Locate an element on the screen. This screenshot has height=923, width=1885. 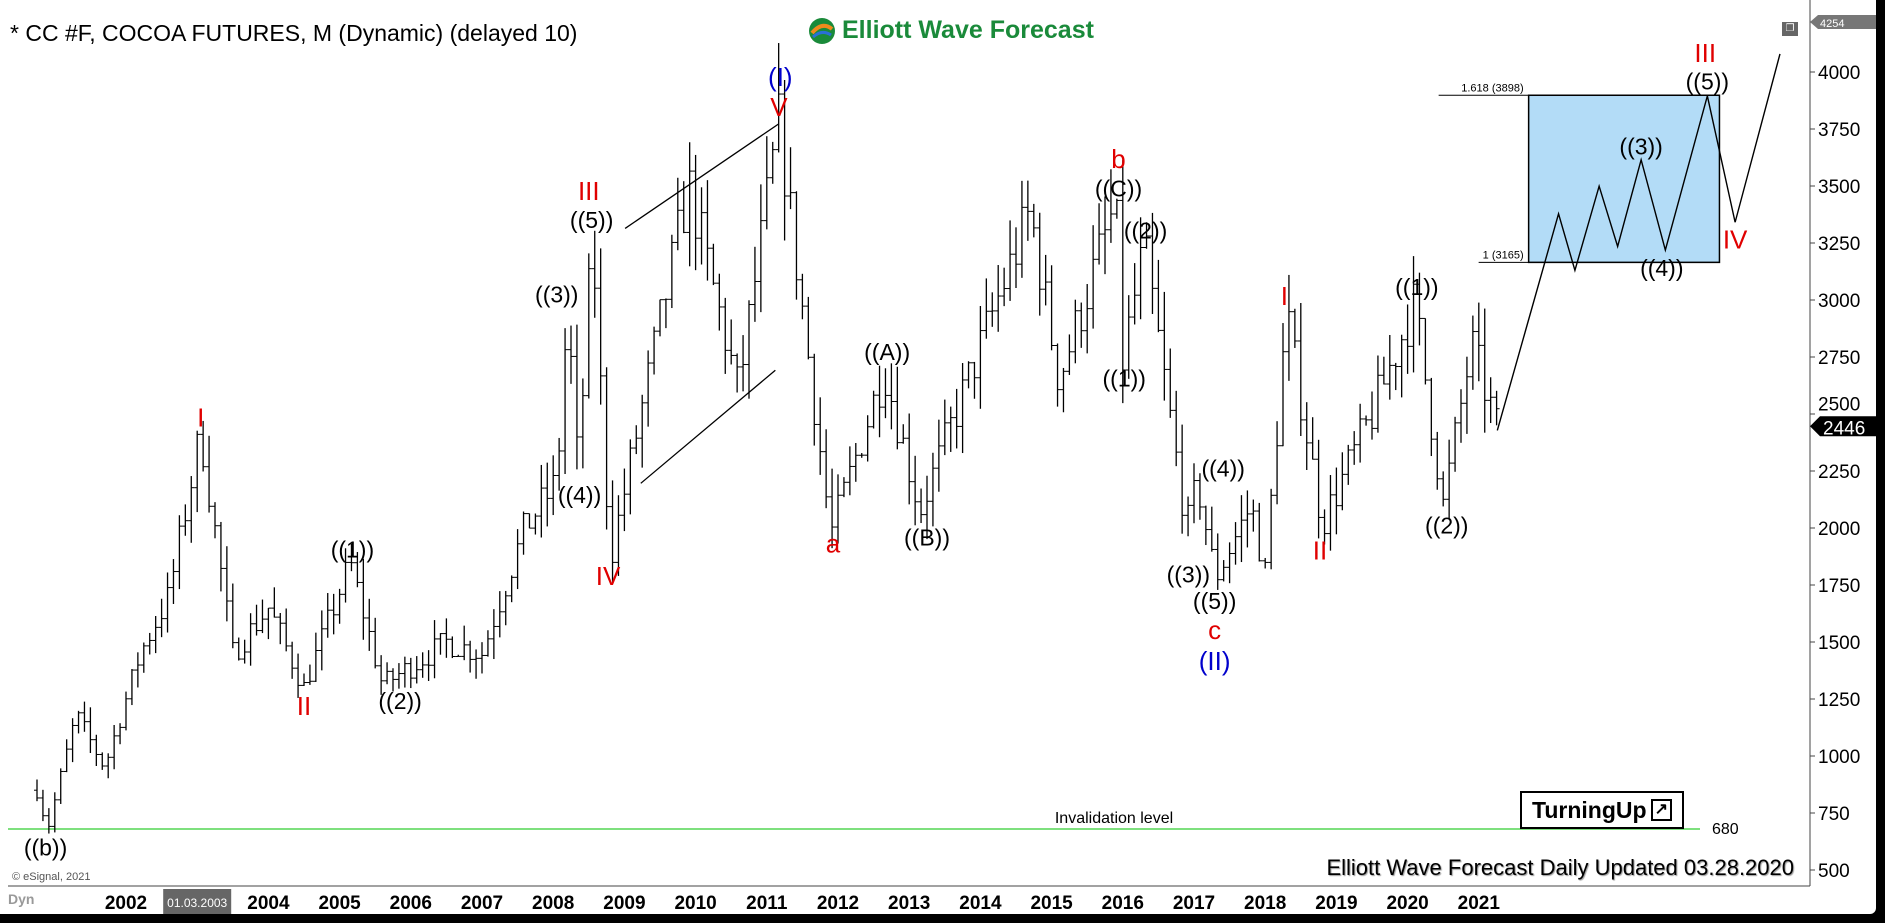
y-tick-label: 750 is located at coordinates (1834, 814).